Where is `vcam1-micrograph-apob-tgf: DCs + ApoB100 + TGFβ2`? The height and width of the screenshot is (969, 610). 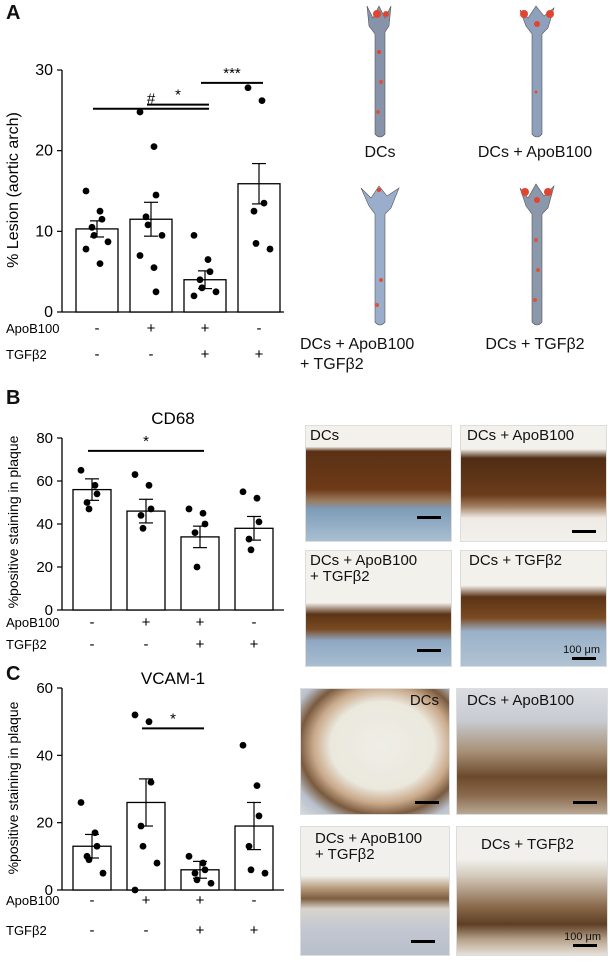
vcam1-micrograph-apob-tgf: DCs + ApoB100 + TGFβ2 is located at coordinates (375, 891).